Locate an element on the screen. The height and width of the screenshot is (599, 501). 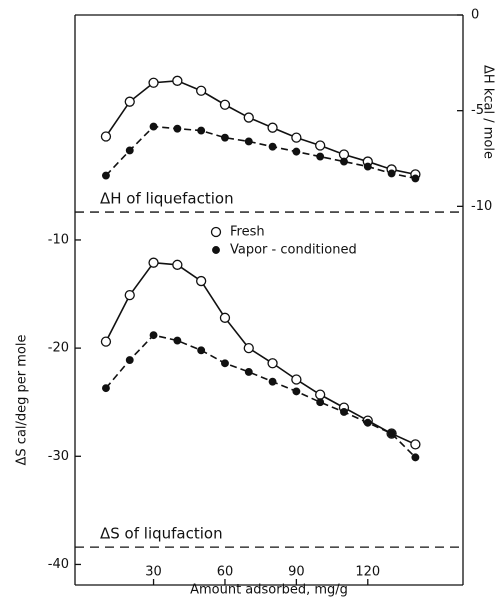
legend-label: Vapor - conditioned is located at coordinates (293, 250).